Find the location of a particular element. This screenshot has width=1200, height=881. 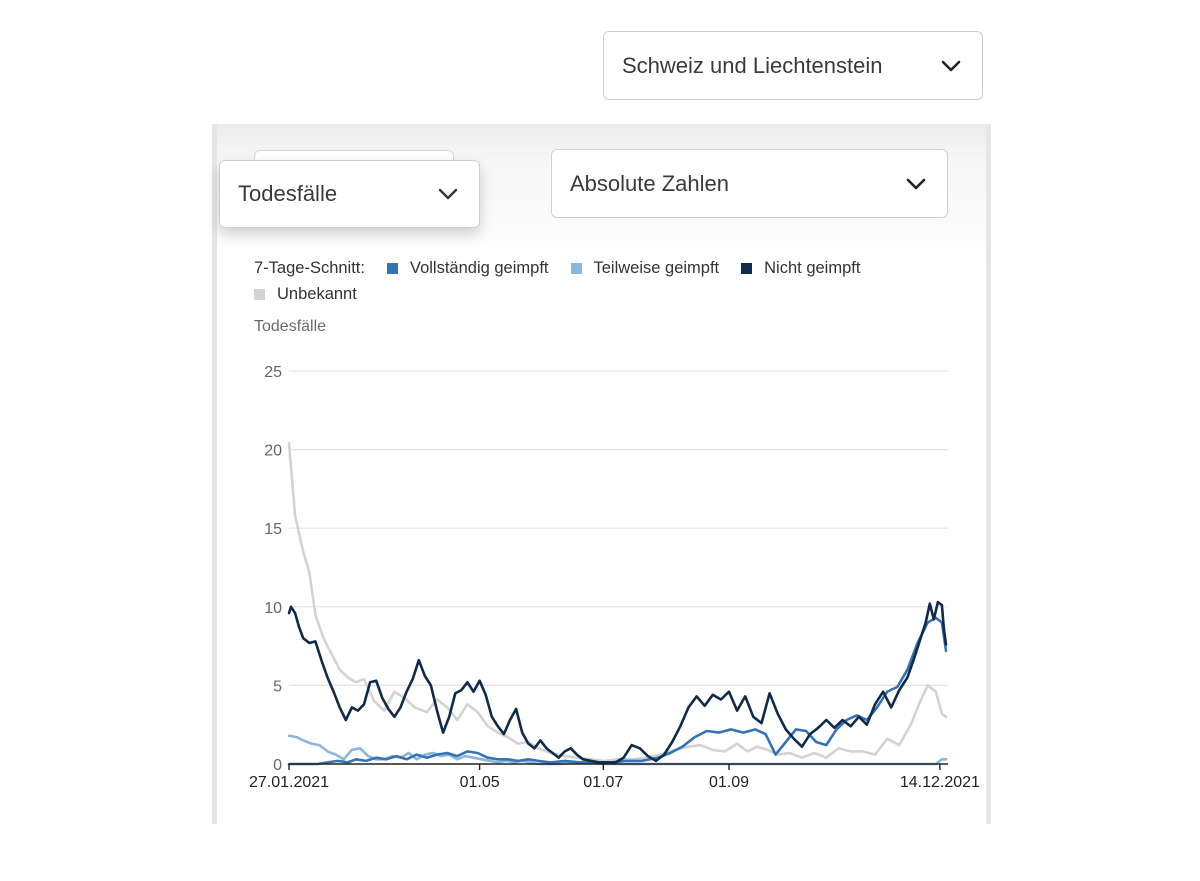

region-select: Schweiz und Liechtenstein is located at coordinates (793, 65).